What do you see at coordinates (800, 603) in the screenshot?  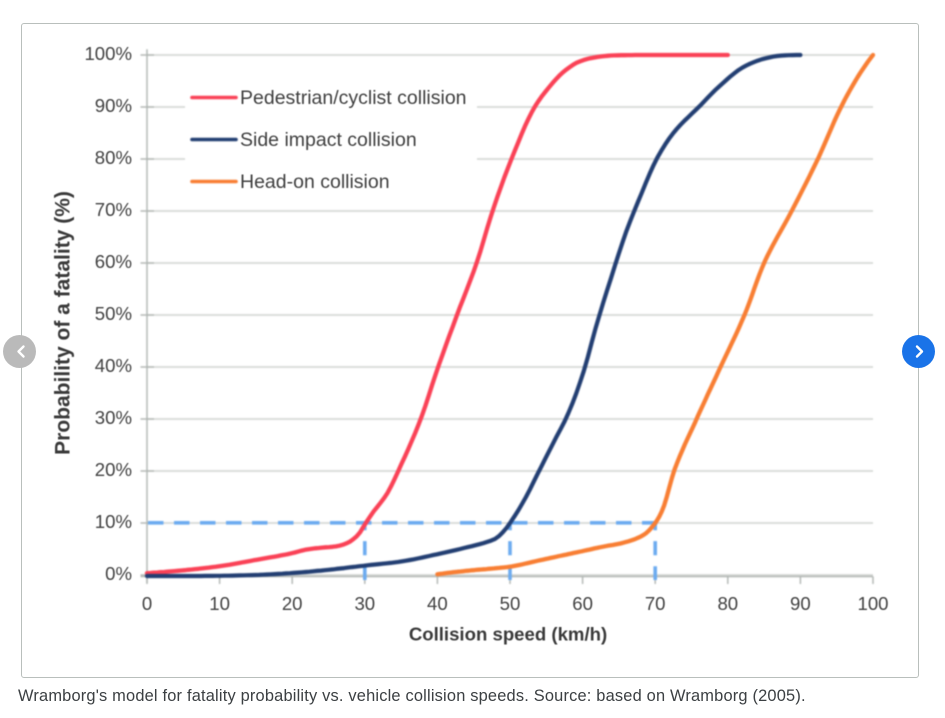 I see `svg-text: 90` at bounding box center [800, 603].